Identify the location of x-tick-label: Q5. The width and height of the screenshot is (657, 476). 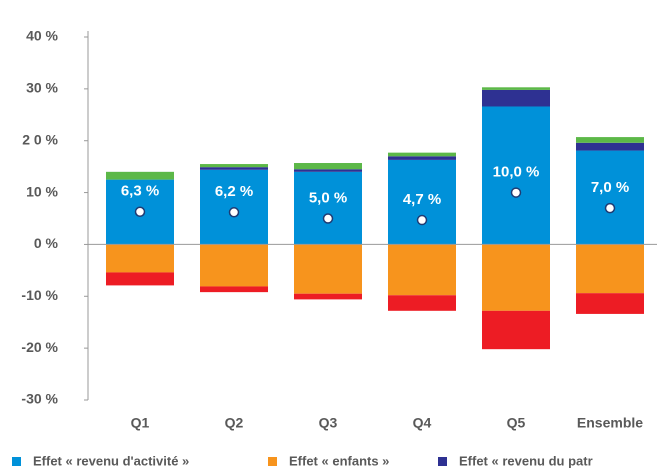
(516, 423).